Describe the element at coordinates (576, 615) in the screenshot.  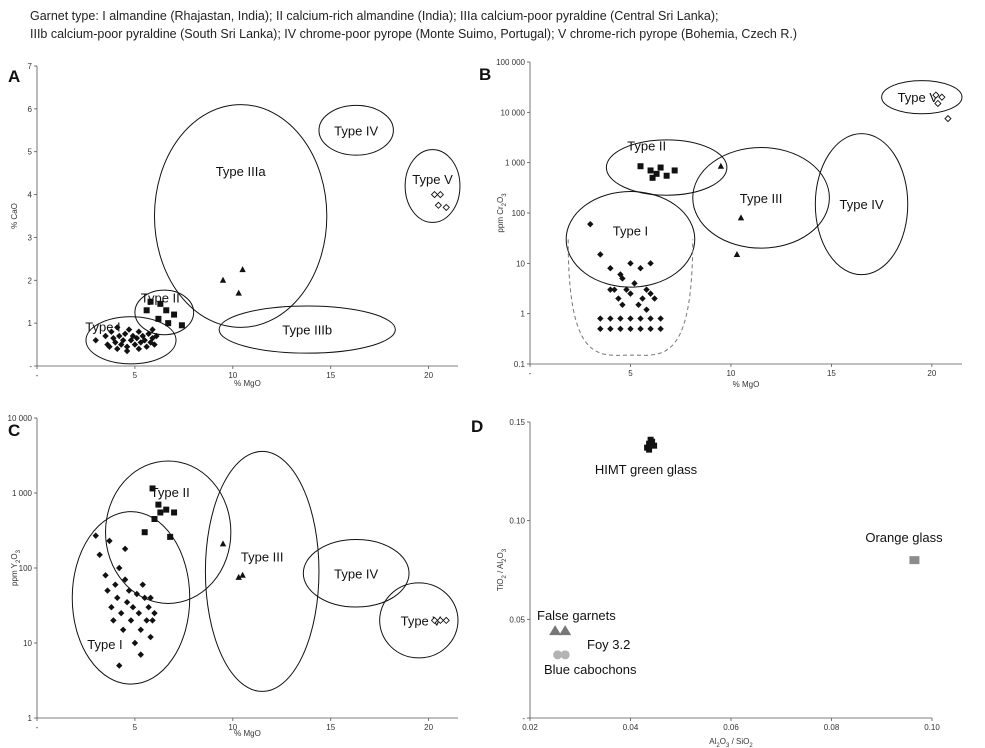
I see `annotation-label: False garnets` at that location.